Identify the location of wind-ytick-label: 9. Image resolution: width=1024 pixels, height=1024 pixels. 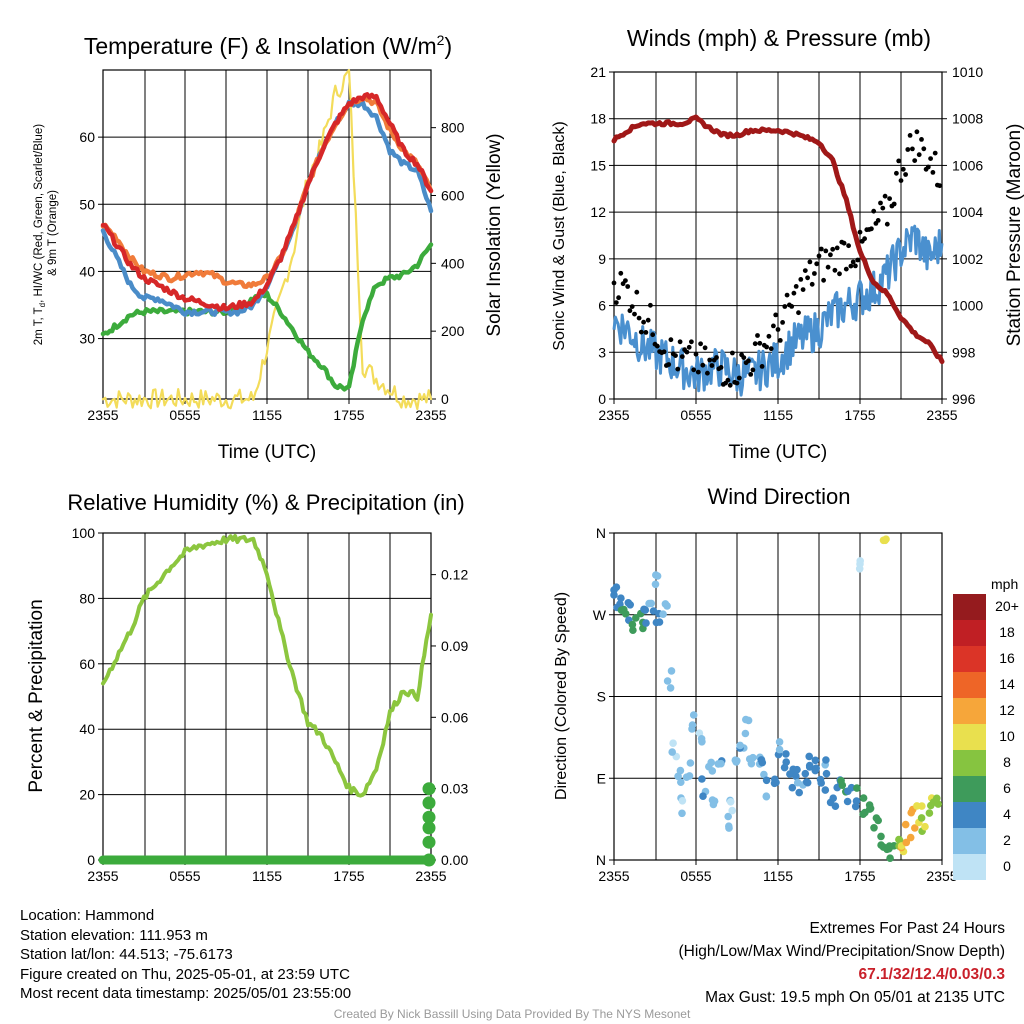
(602, 259).